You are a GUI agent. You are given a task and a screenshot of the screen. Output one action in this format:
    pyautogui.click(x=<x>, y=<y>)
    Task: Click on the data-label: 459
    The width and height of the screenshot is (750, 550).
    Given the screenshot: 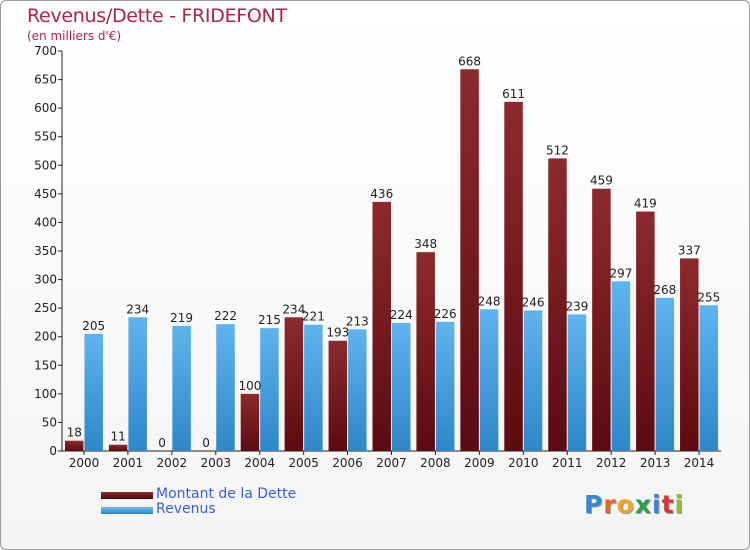 What is the action you would take?
    pyautogui.click(x=601, y=181)
    